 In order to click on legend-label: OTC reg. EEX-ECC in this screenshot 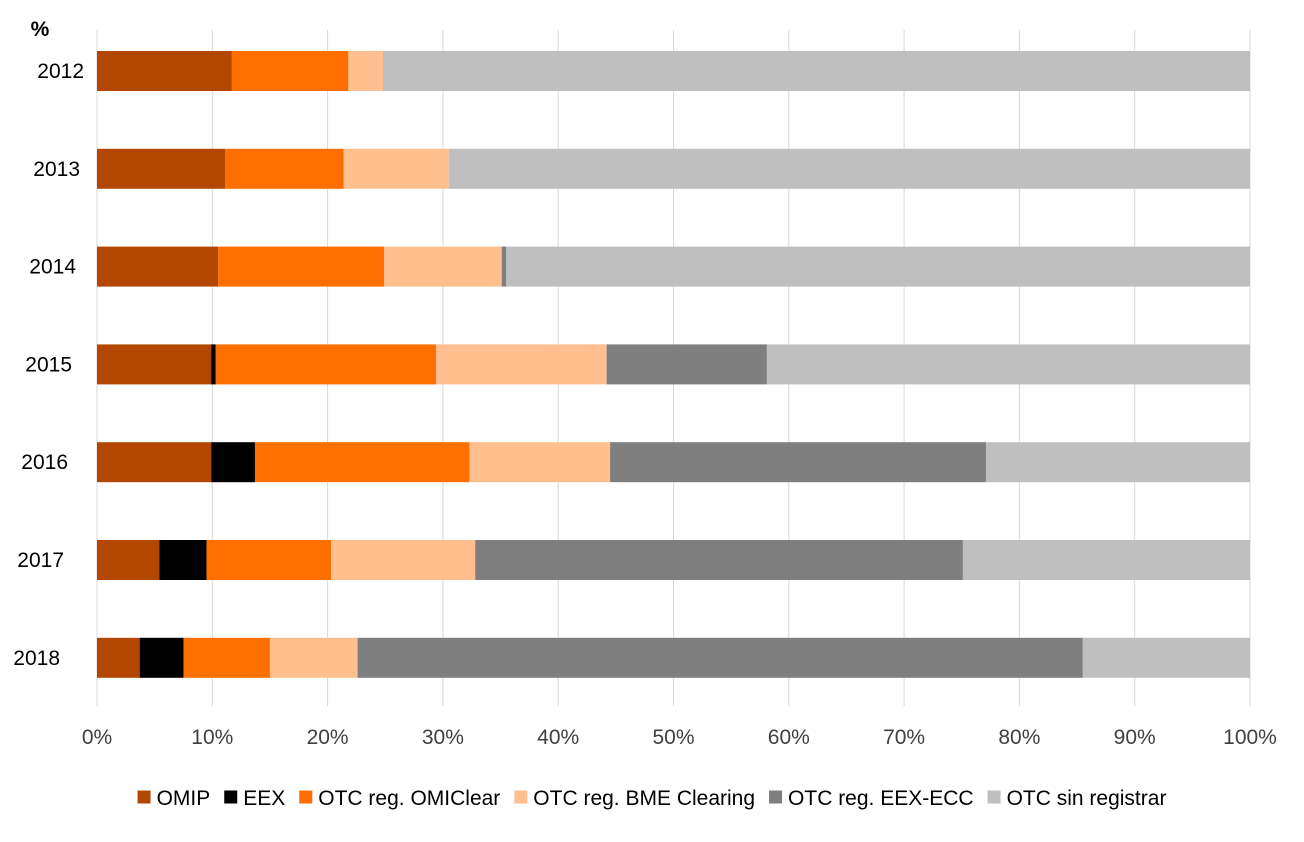, I will do `click(881, 798)`.